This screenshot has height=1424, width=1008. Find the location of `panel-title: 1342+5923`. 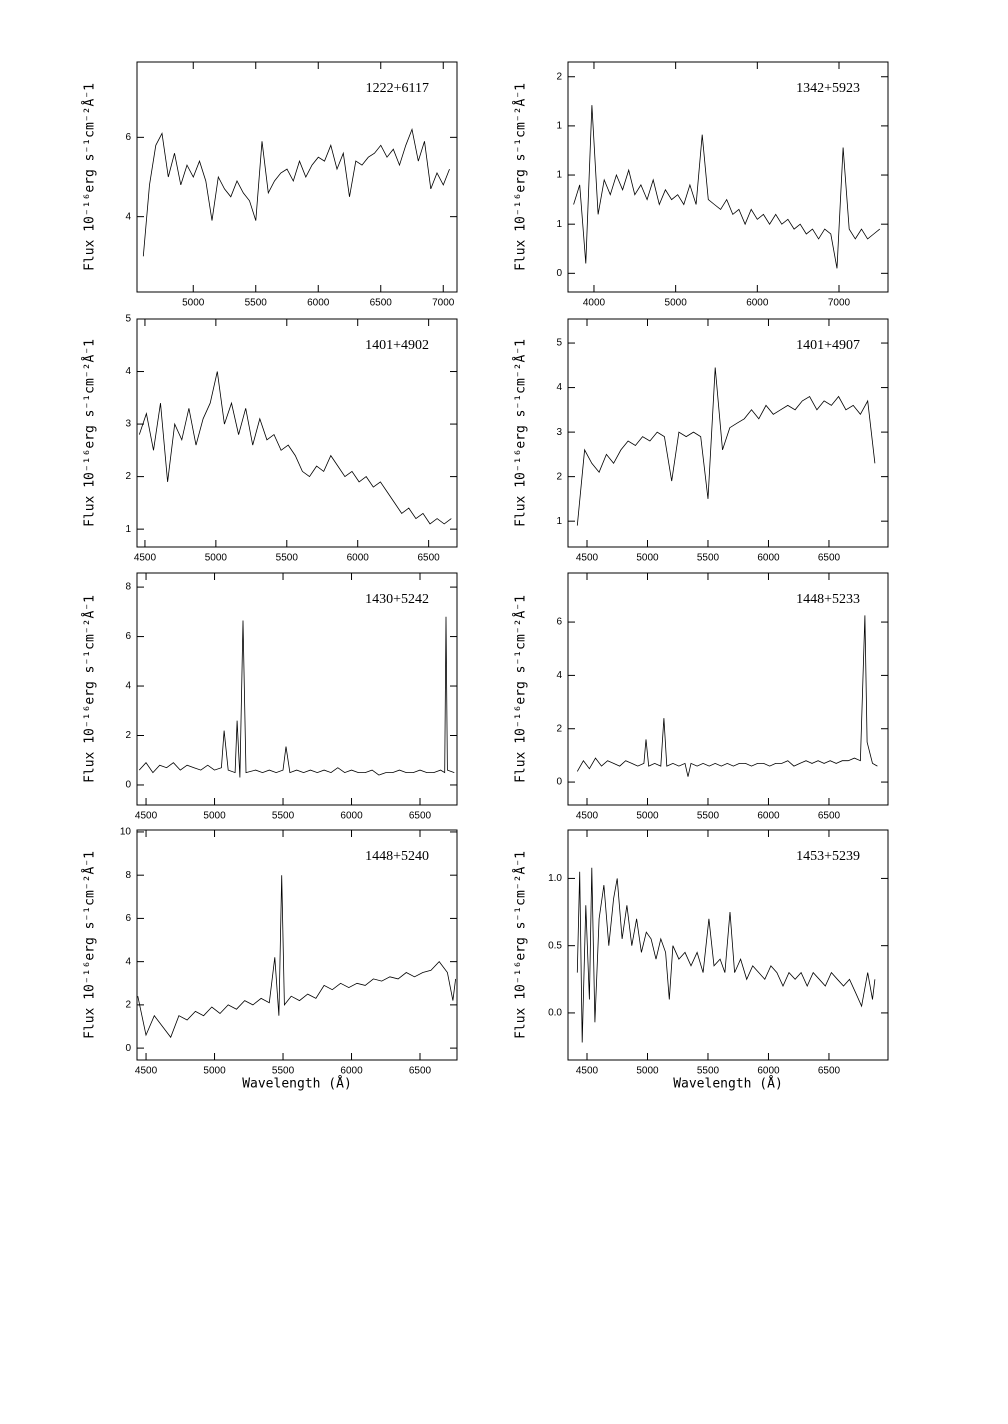

panel-title: 1342+5923 is located at coordinates (828, 88).